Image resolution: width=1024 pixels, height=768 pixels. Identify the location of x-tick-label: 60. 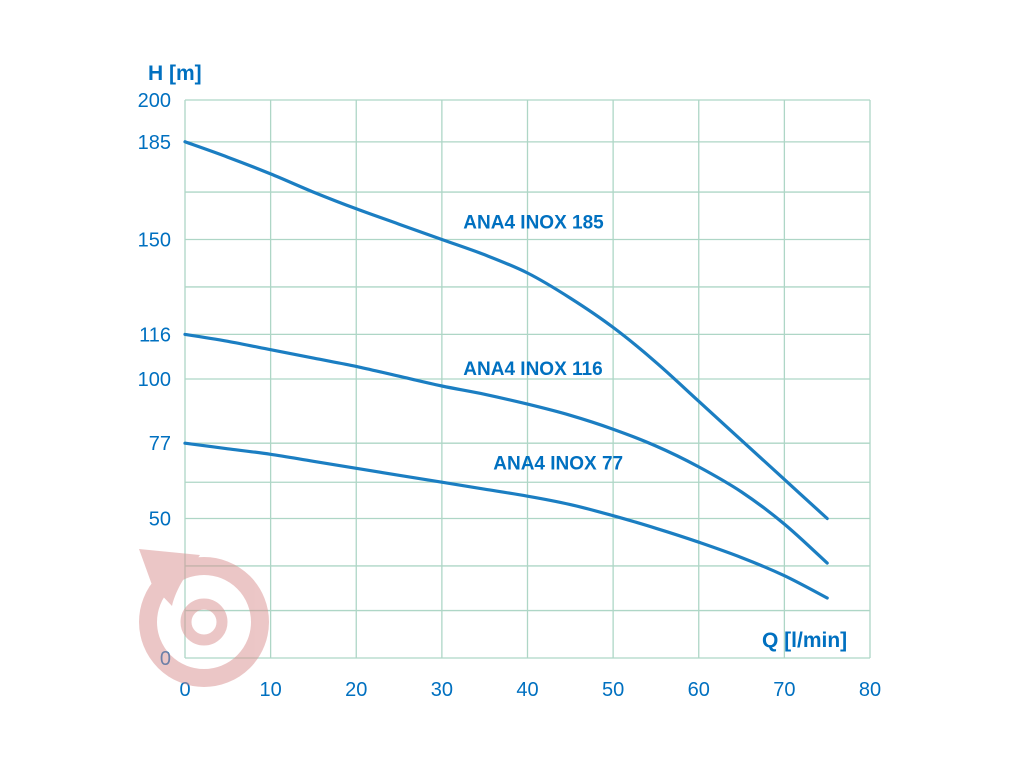
(699, 690).